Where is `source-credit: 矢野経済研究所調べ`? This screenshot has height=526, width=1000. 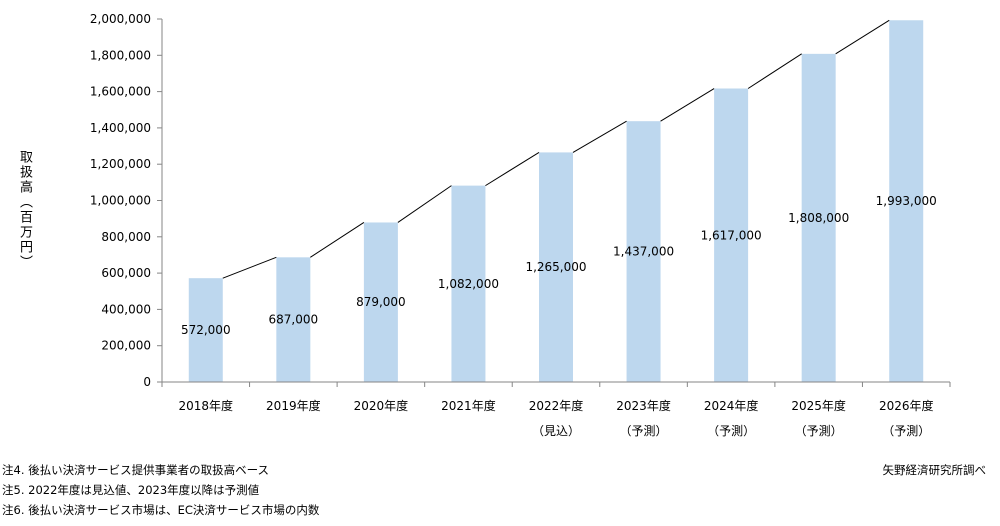
source-credit: 矢野経済研究所調べ is located at coordinates (934, 470).